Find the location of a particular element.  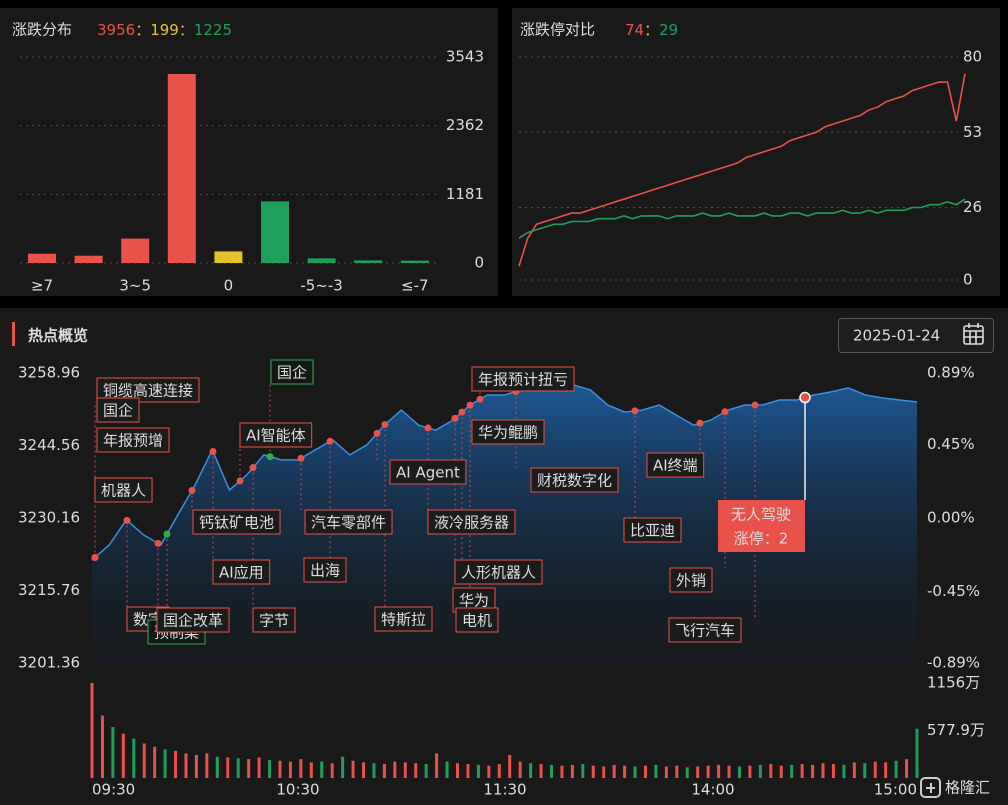

summary-counts: 3956：199：1225 is located at coordinates (164, 30).